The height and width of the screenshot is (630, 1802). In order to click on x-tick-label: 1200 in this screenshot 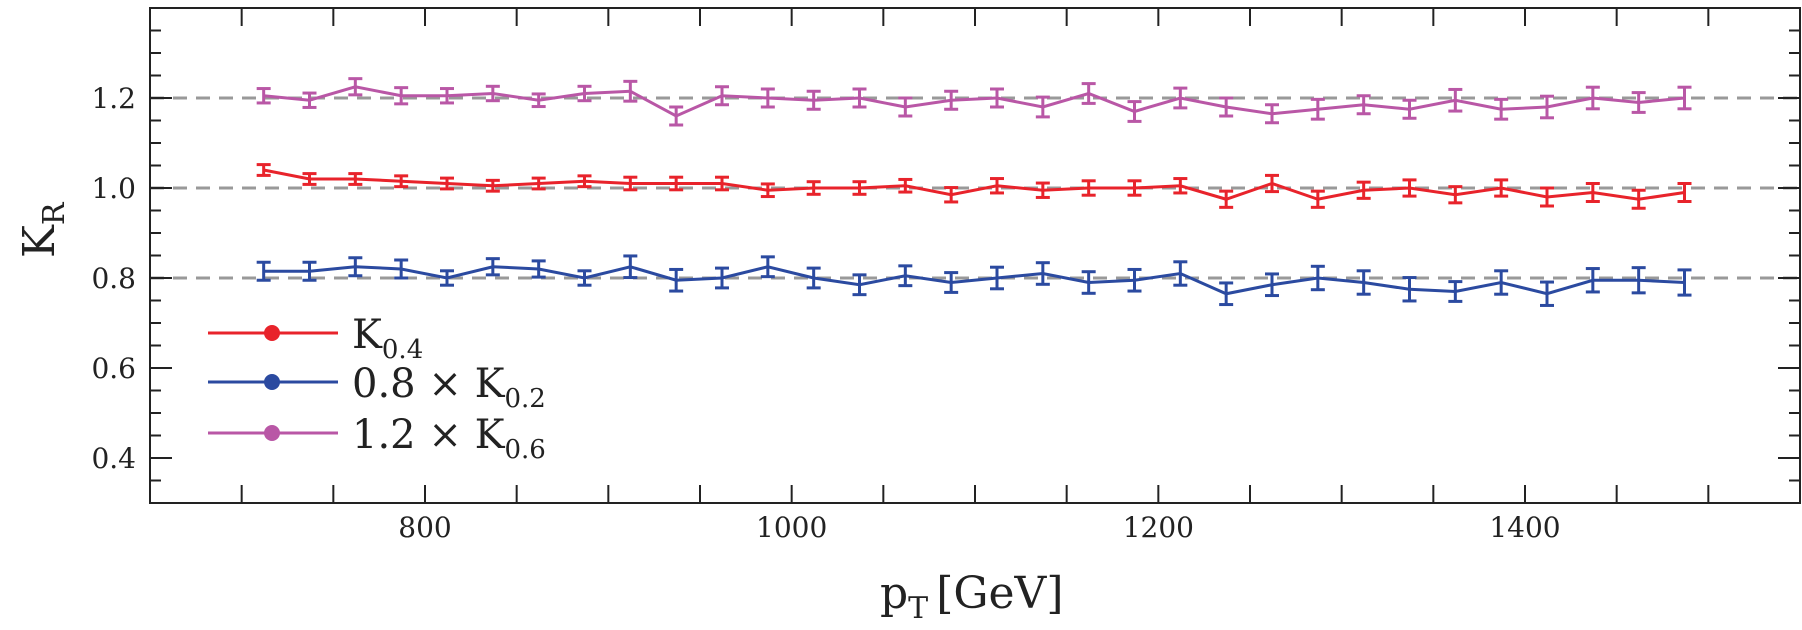, I will do `click(1158, 527)`.